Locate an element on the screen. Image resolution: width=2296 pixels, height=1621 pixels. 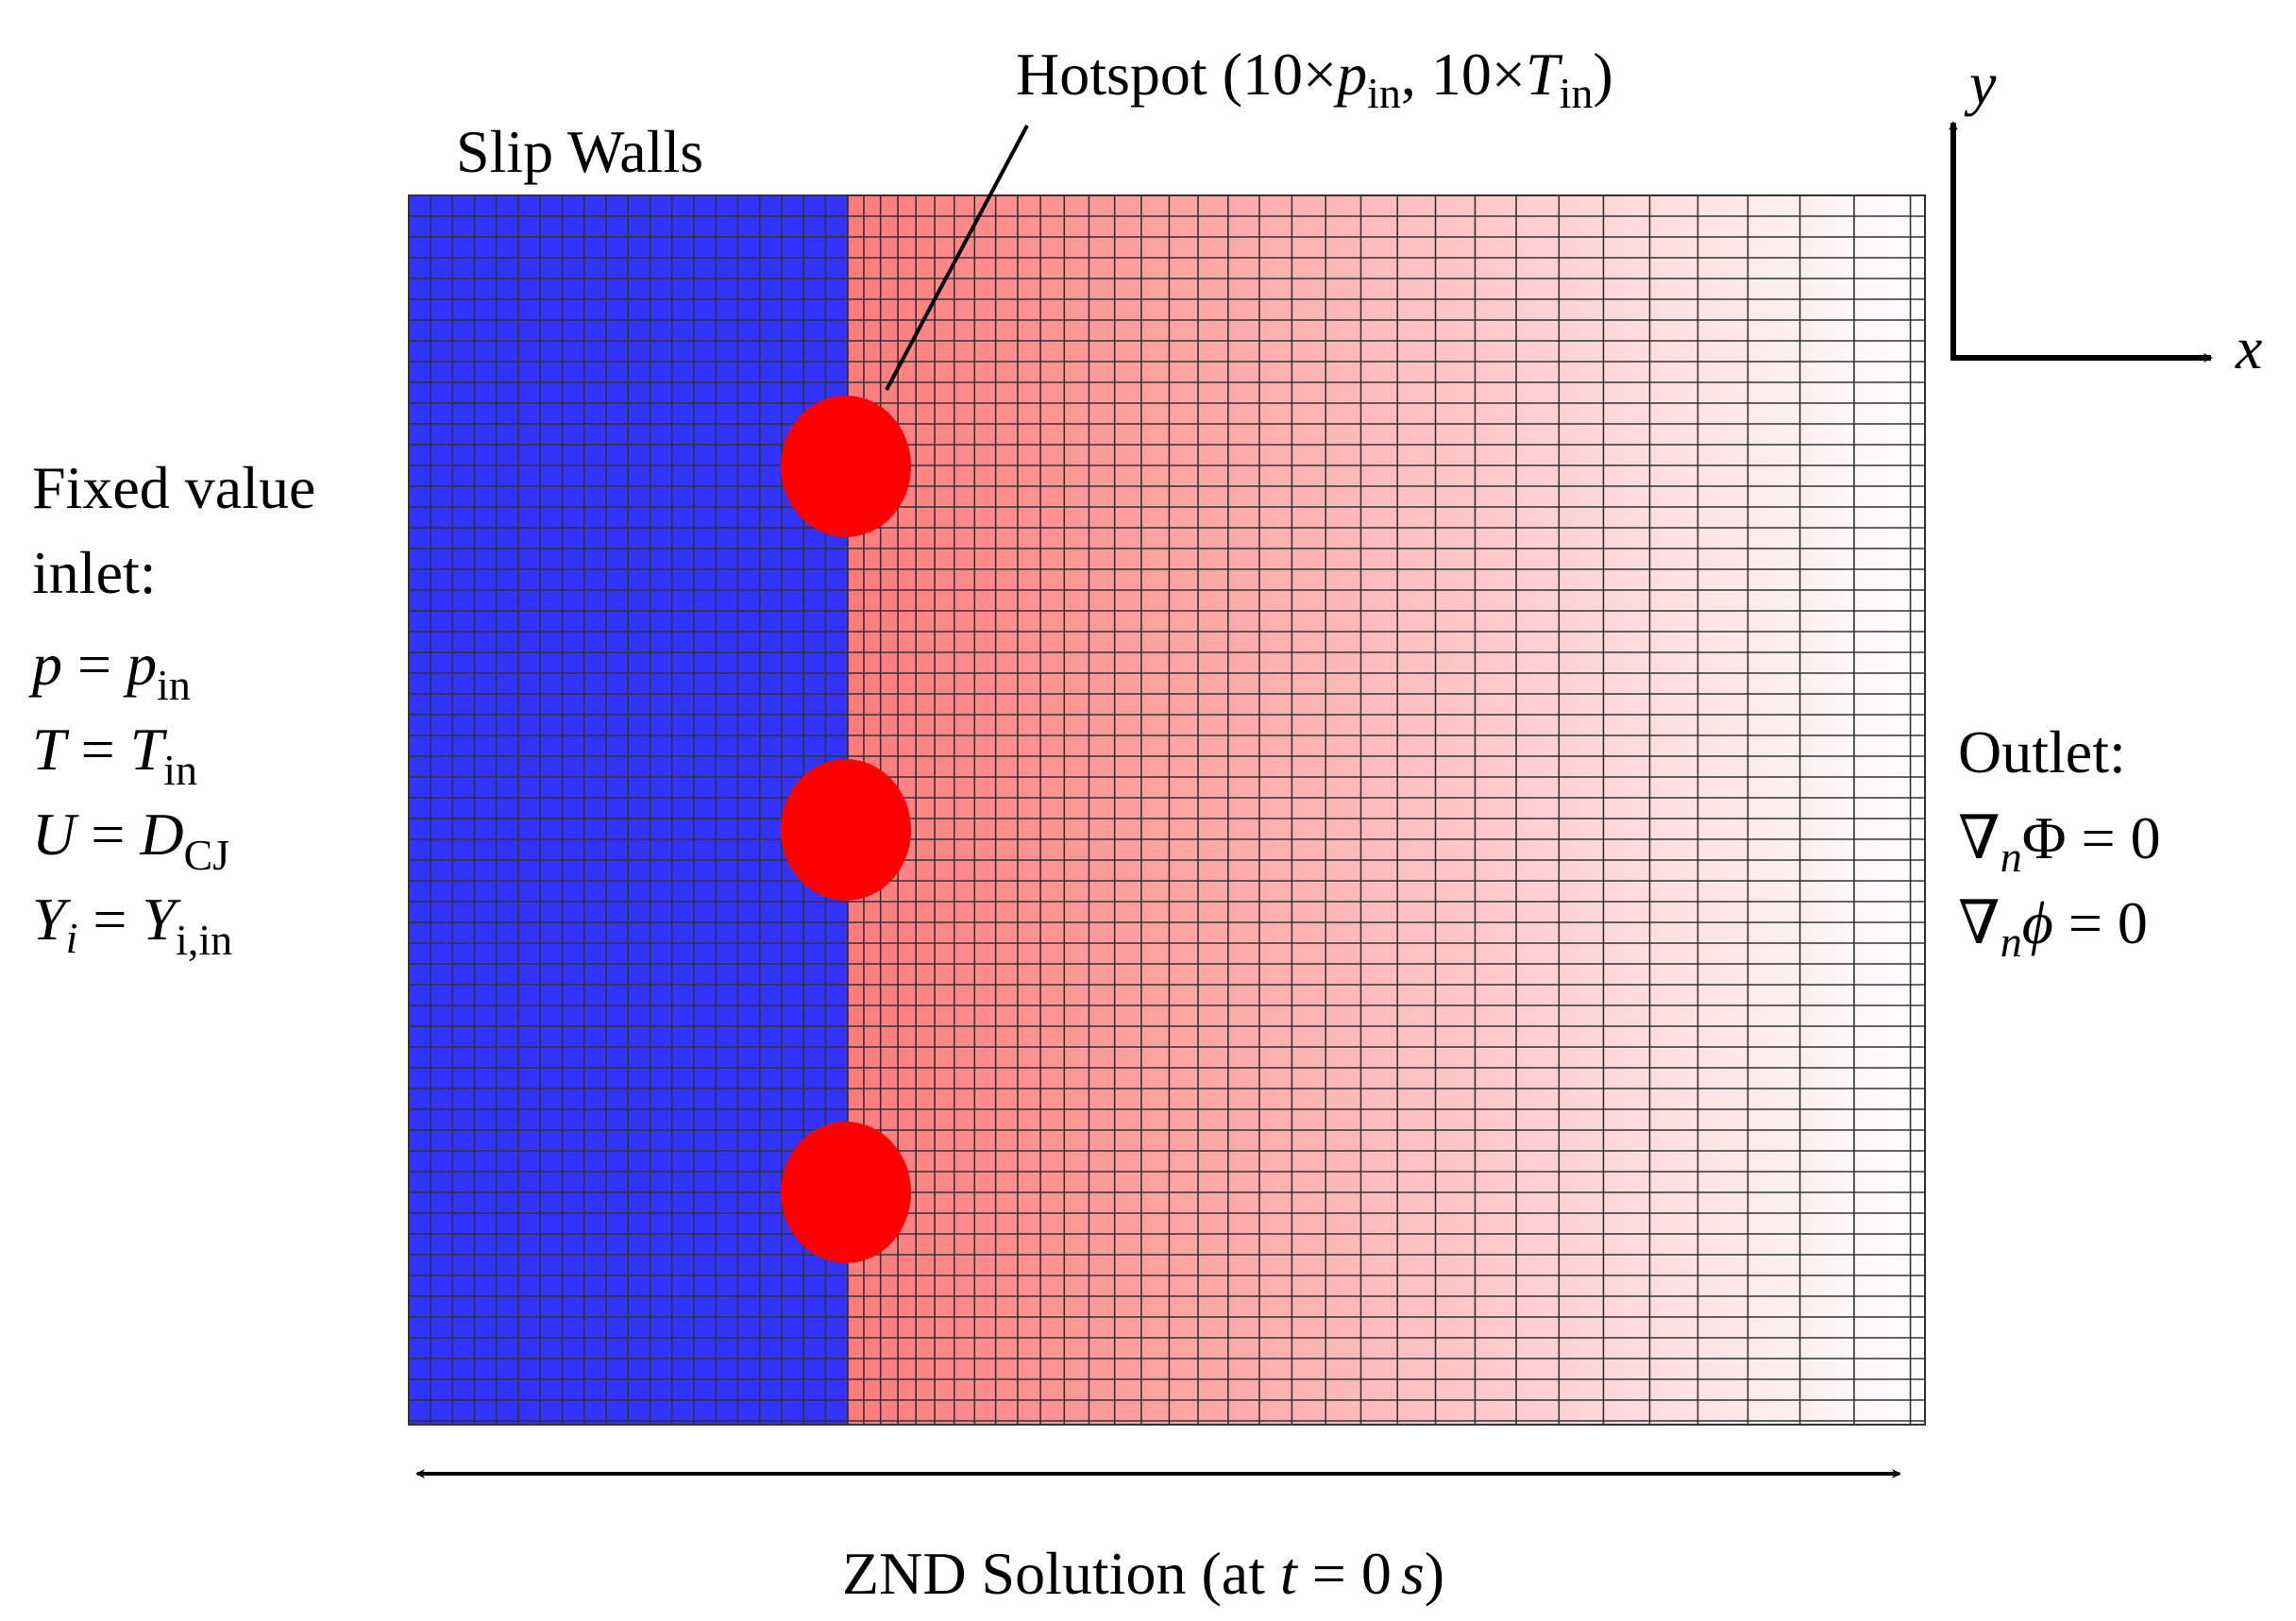
text: s is located at coordinates (1413, 1573).